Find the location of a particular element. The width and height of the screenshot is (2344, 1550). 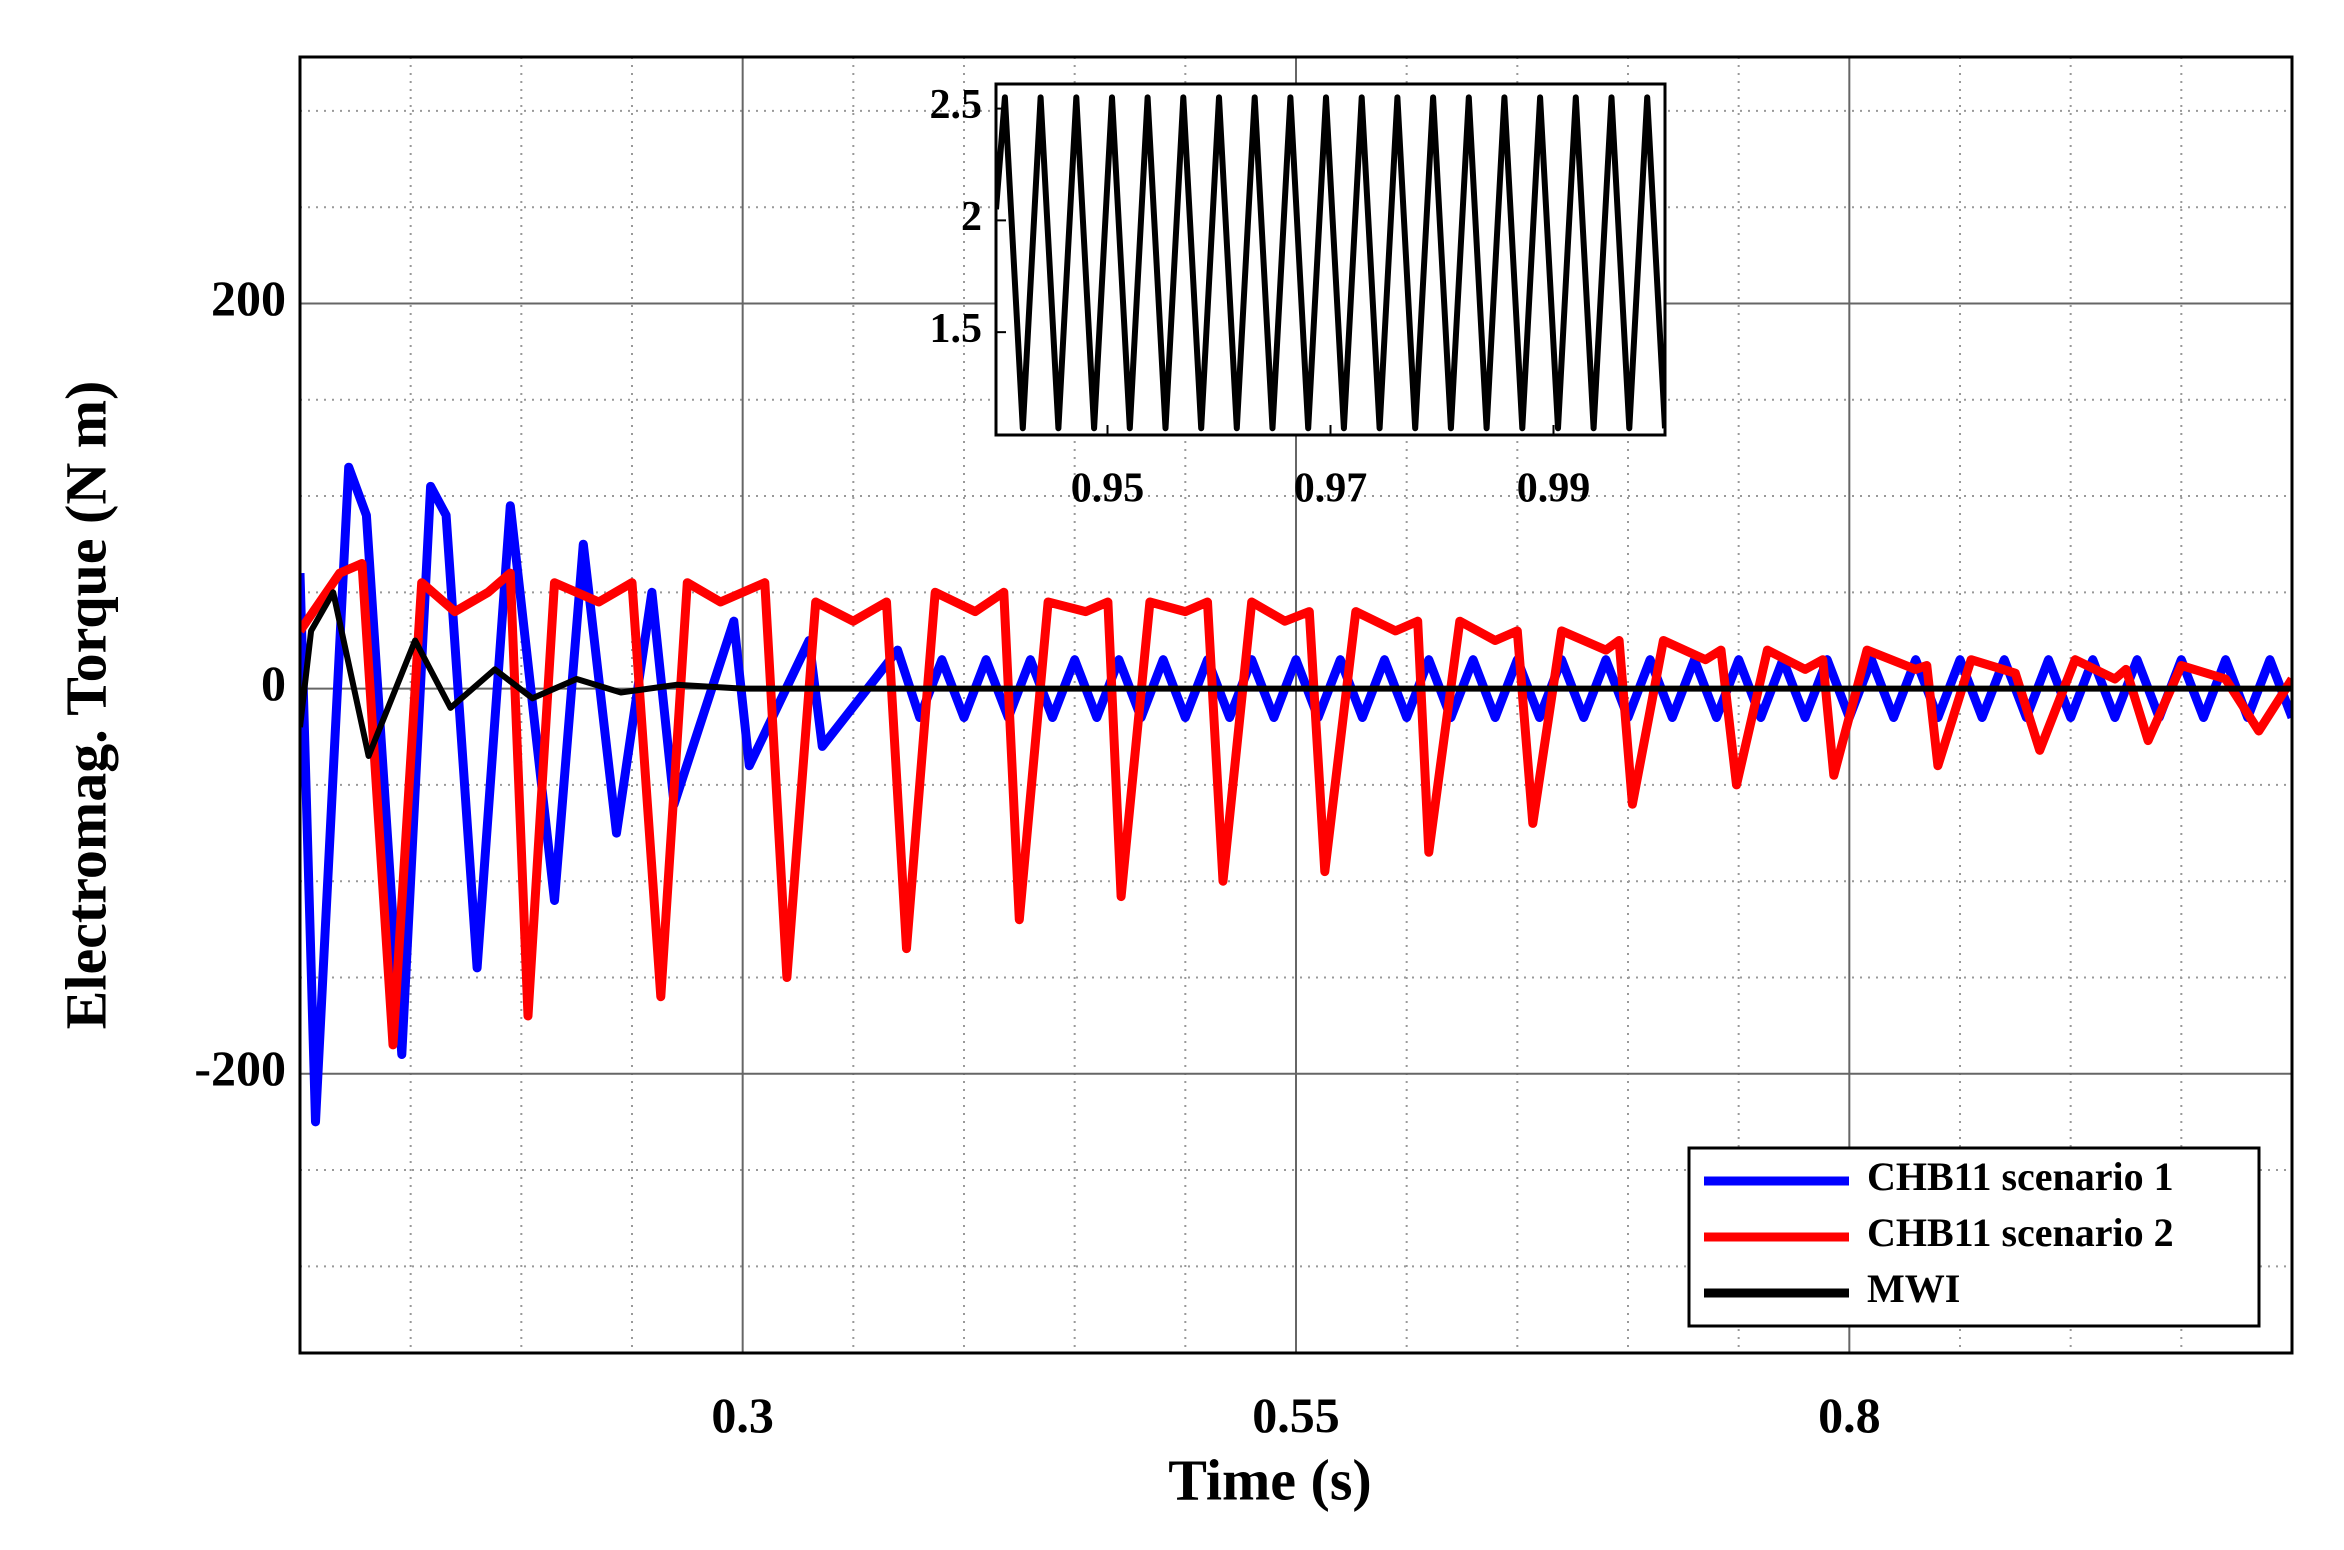

x-axis-label: Time (s) is located at coordinates (1270, 1479).